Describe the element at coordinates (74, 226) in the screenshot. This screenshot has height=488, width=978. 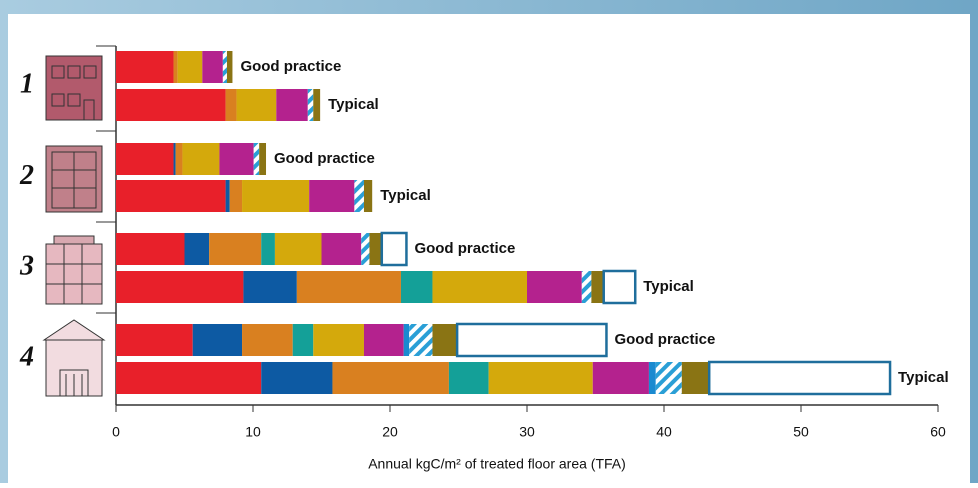
I see `building-icons` at that location.